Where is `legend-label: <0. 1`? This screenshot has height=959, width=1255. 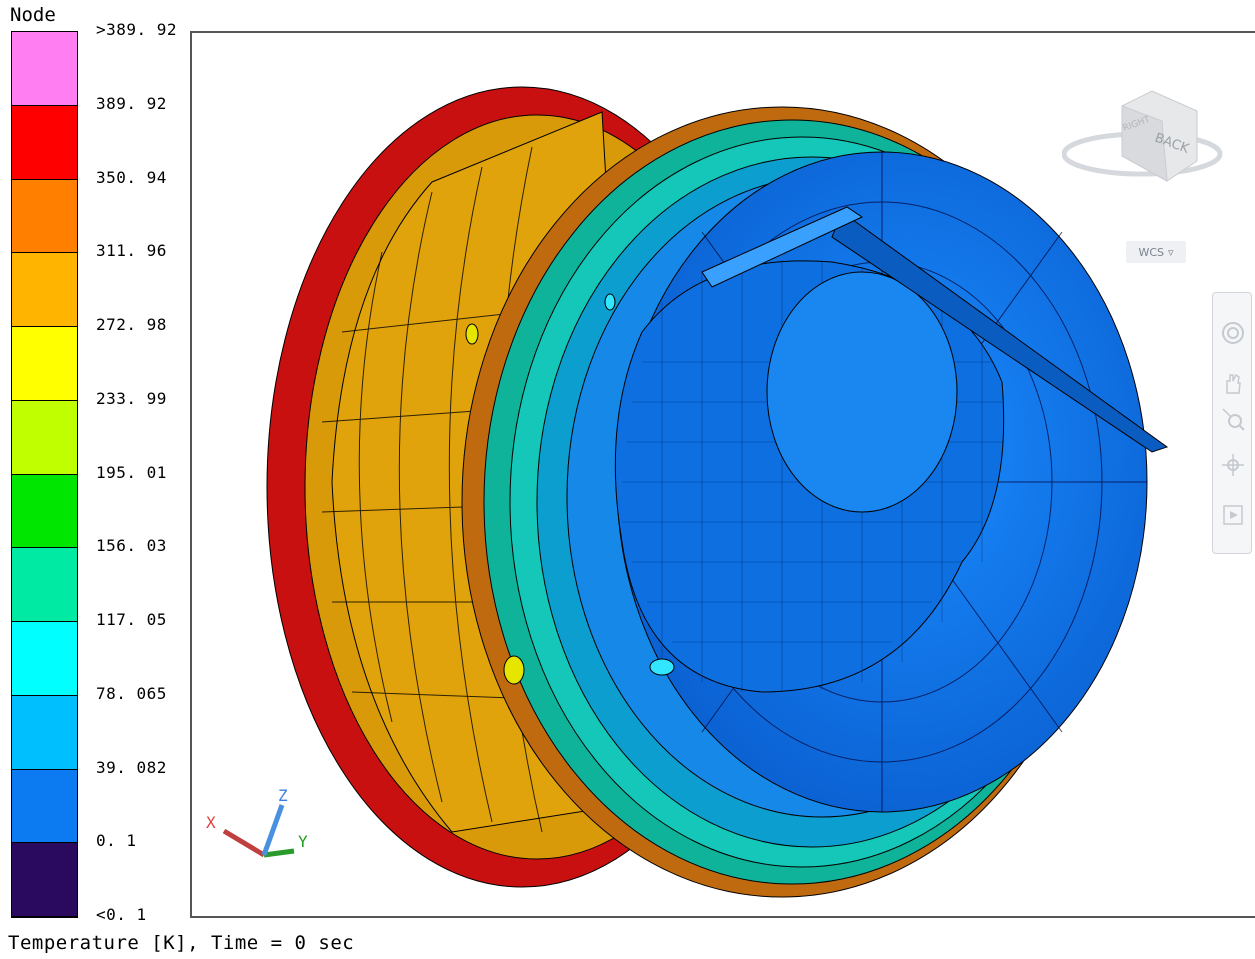 legend-label: <0. 1 is located at coordinates (121, 914).